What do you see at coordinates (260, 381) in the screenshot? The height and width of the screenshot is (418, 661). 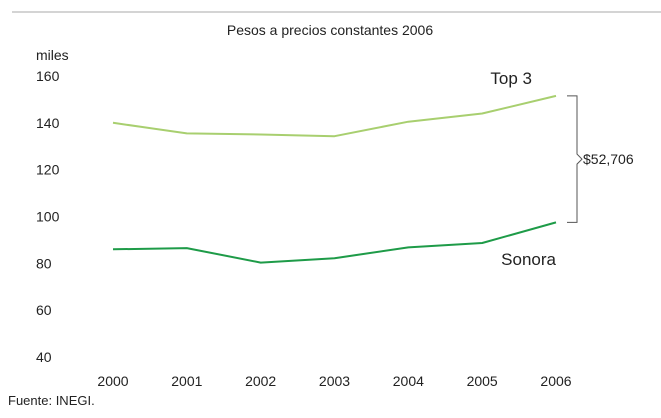 I see `x-tick-label: 2002` at bounding box center [260, 381].